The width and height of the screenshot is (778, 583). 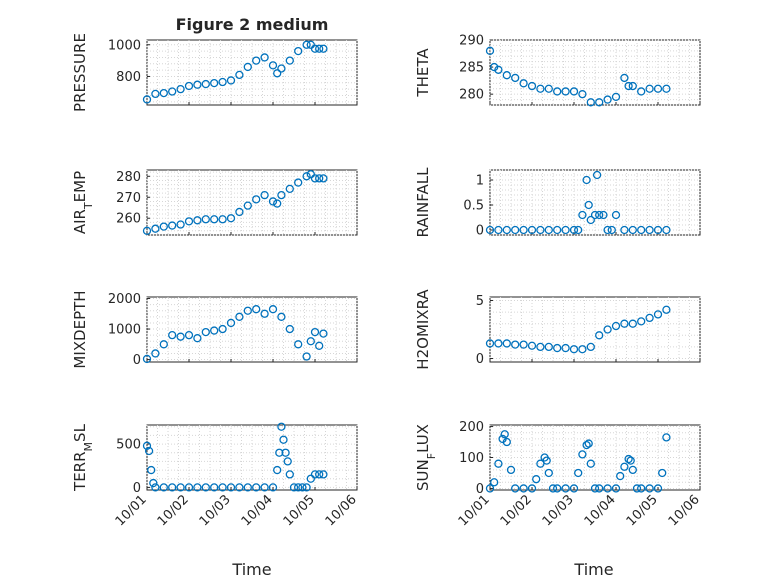 I want to click on y-tick-label: 100, so click(x=471, y=458).